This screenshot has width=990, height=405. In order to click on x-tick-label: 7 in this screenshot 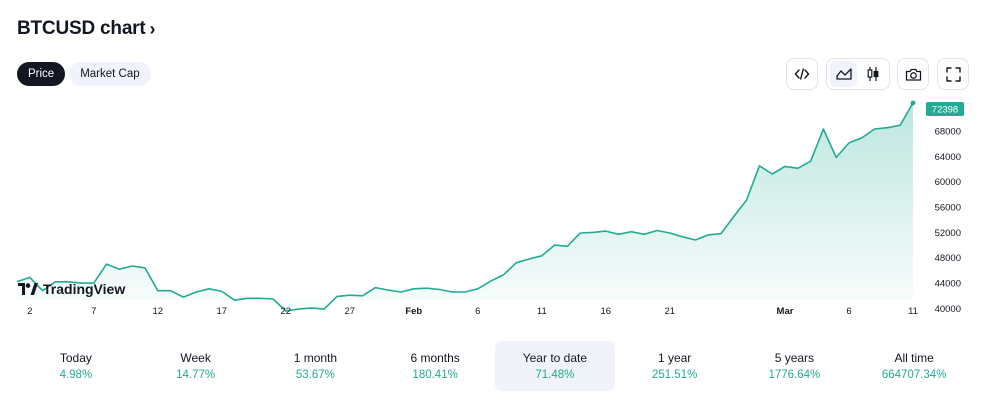, I will do `click(93, 311)`.